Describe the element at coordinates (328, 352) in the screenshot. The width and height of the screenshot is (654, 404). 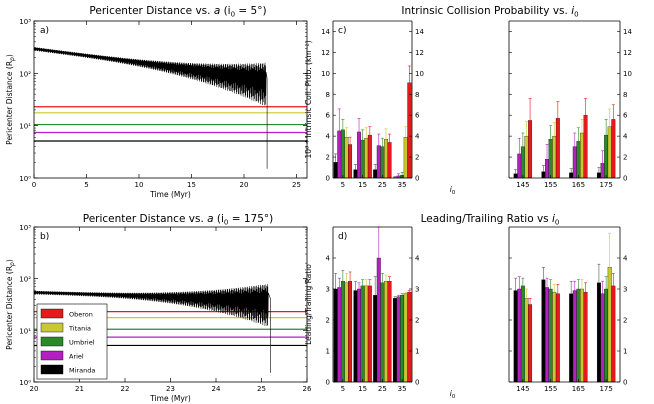
I see `y-tick-label-left: 1` at that location.